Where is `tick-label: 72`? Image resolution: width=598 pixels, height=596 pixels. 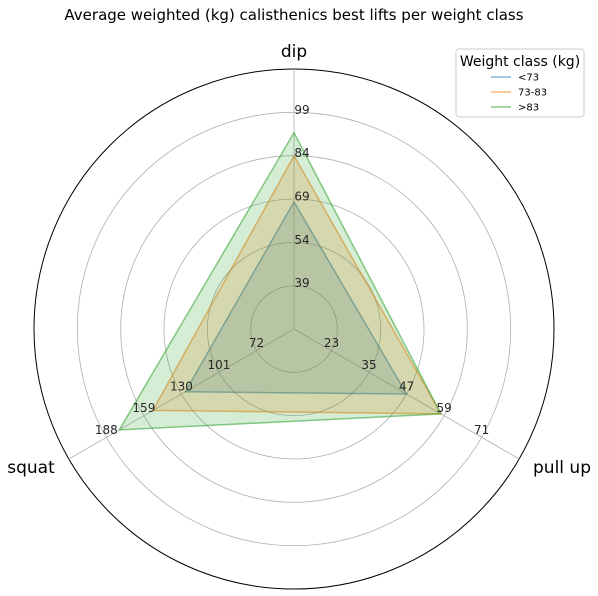
tick-label: 72 is located at coordinates (256, 343).